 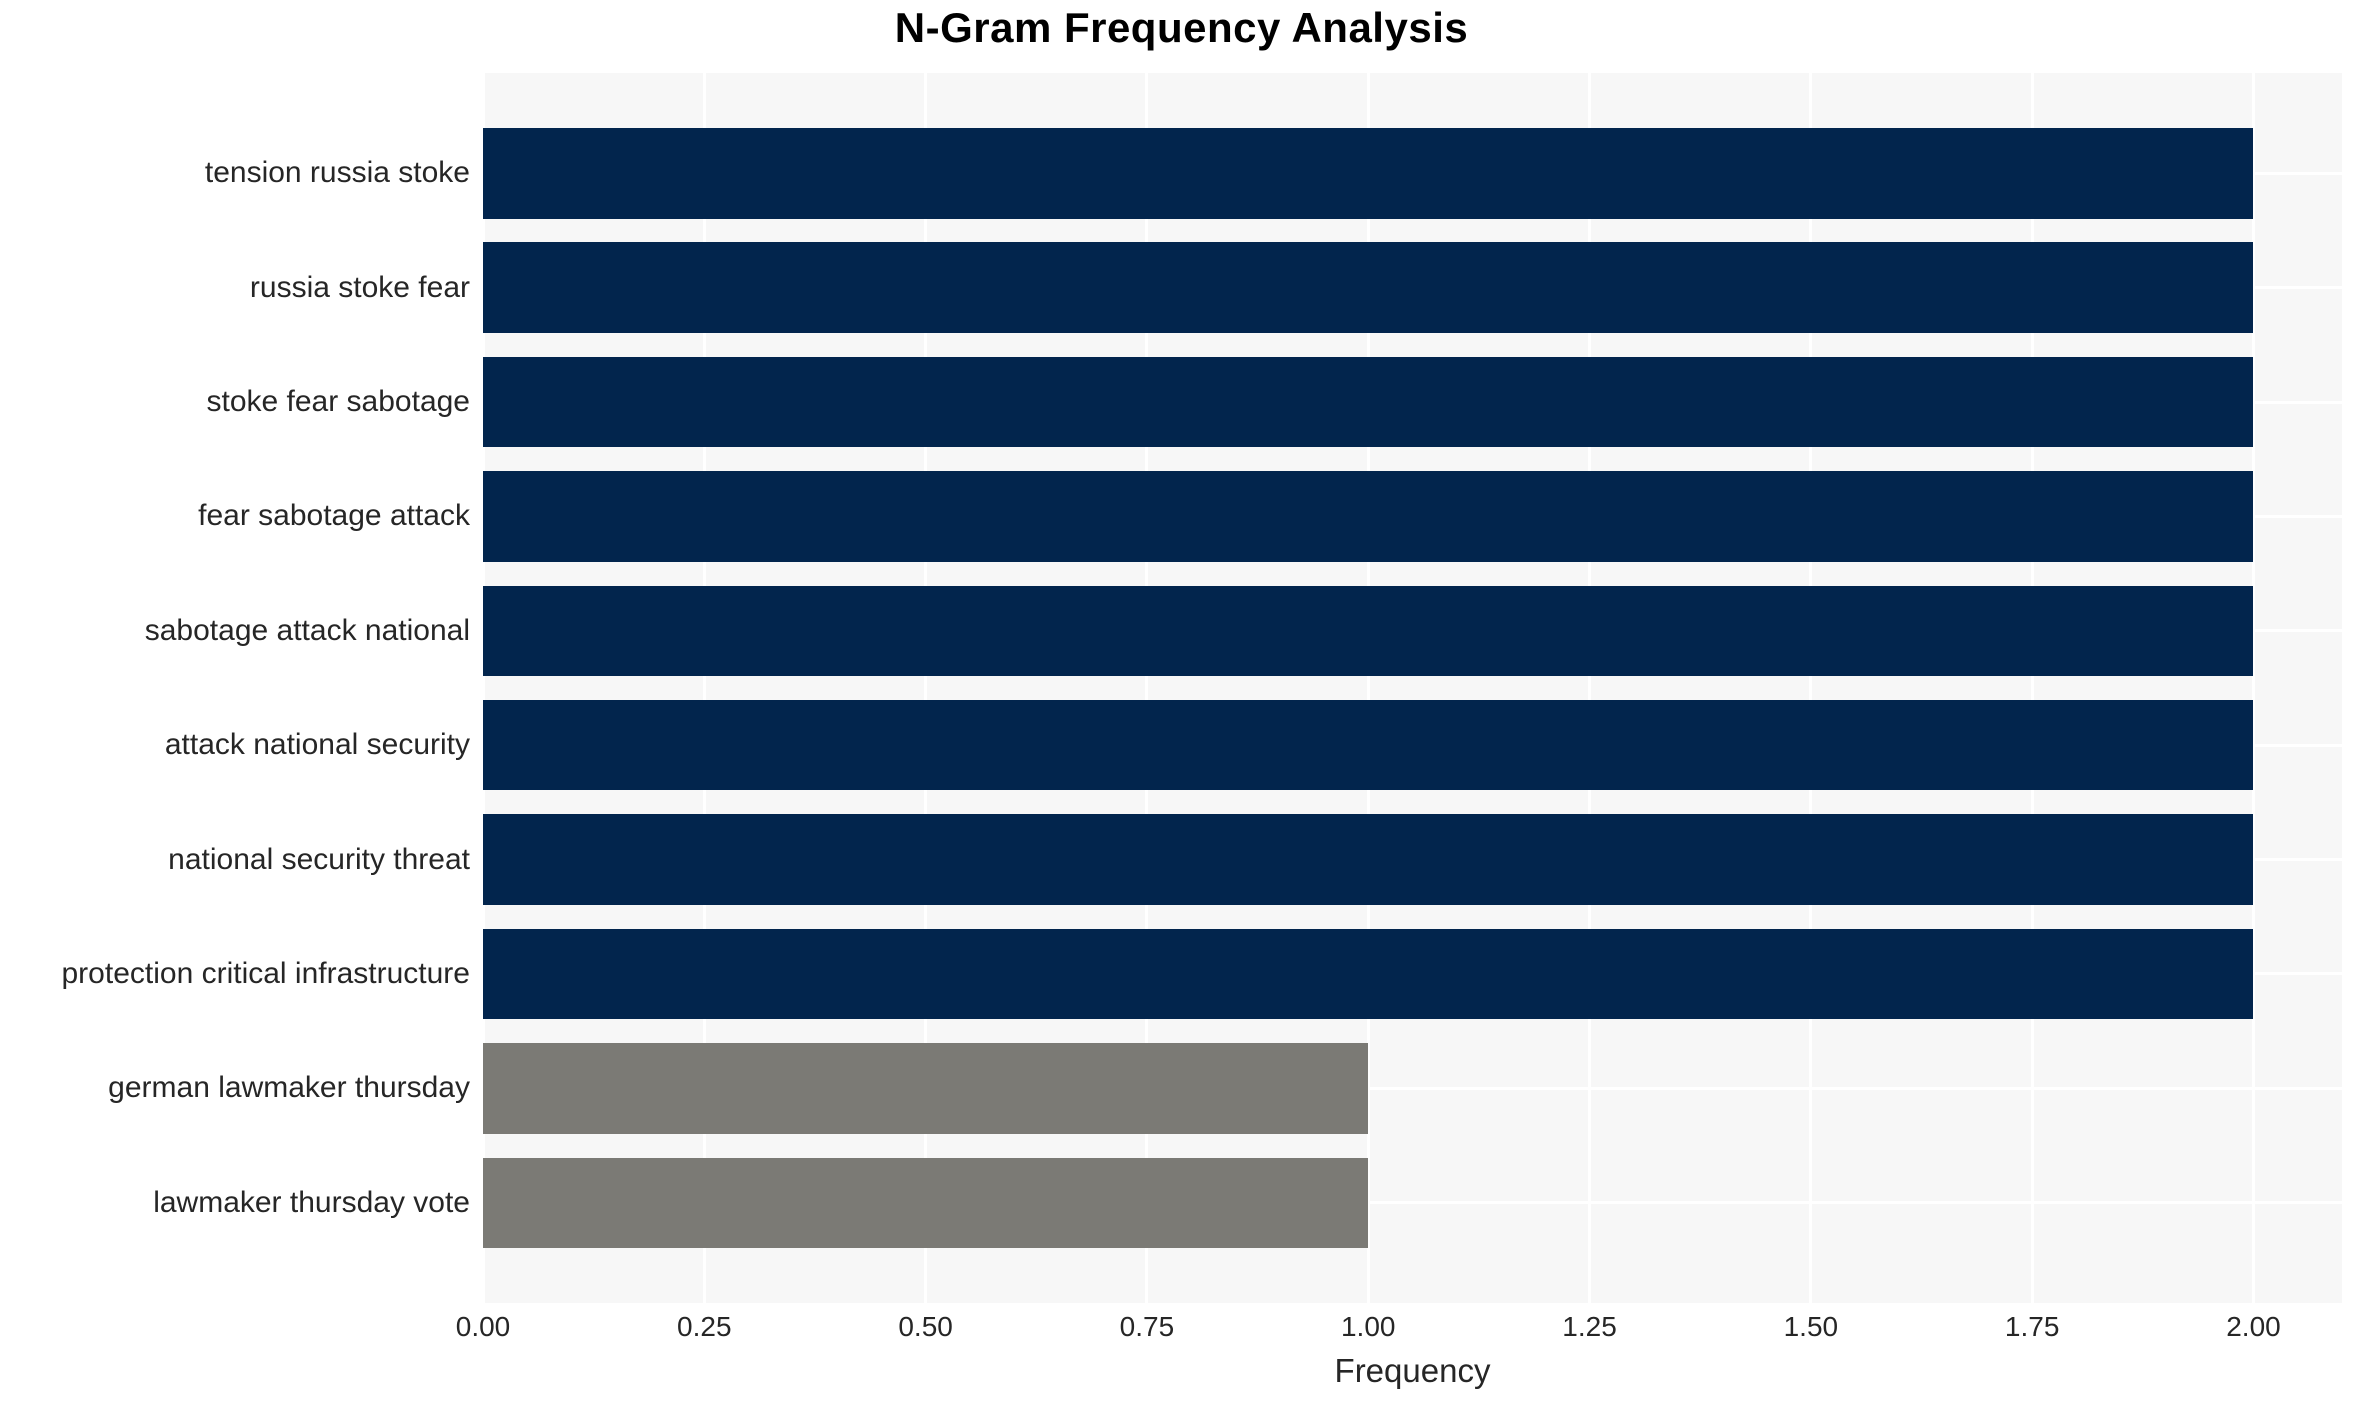 I want to click on category-label: stoke fear sabotage, so click(x=338, y=402).